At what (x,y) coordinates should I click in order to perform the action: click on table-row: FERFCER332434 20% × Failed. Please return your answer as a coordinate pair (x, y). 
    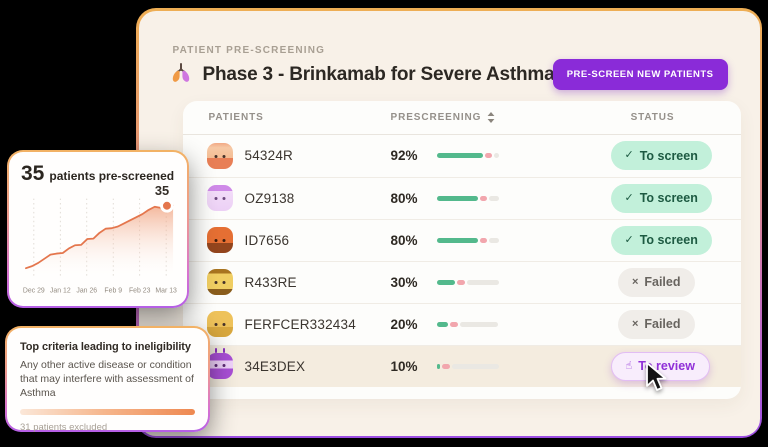
    Looking at the image, I should click on (461, 323).